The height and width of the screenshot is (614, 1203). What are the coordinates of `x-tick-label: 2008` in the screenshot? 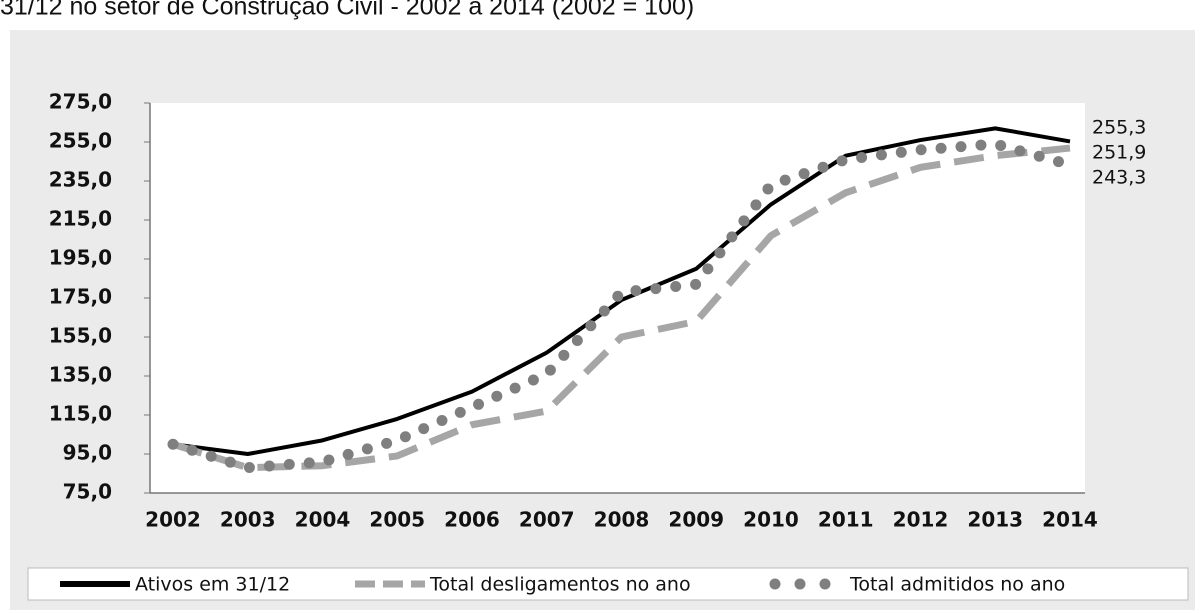 It's located at (622, 520).